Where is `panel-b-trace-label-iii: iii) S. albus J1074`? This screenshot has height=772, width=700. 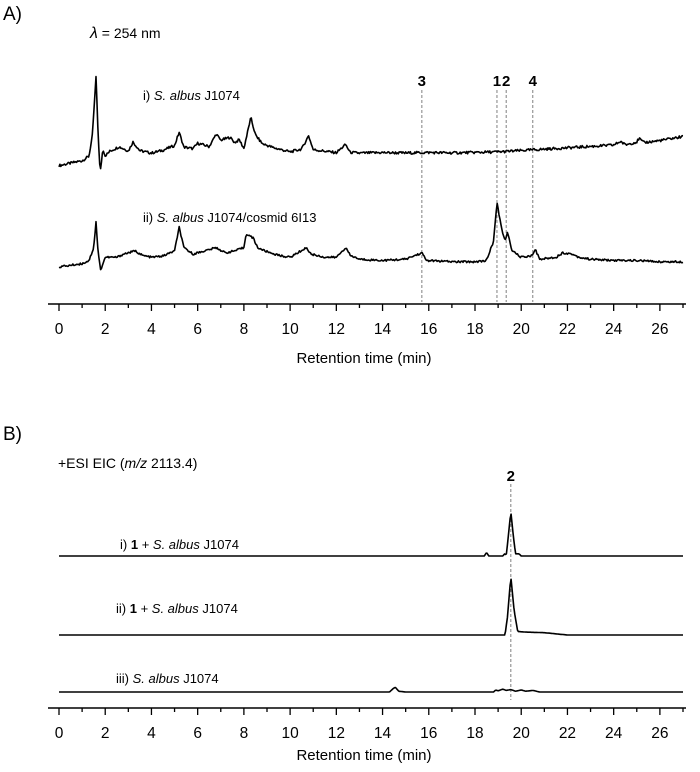 panel-b-trace-label-iii: iii) S. albus J1074 is located at coordinates (167, 678).